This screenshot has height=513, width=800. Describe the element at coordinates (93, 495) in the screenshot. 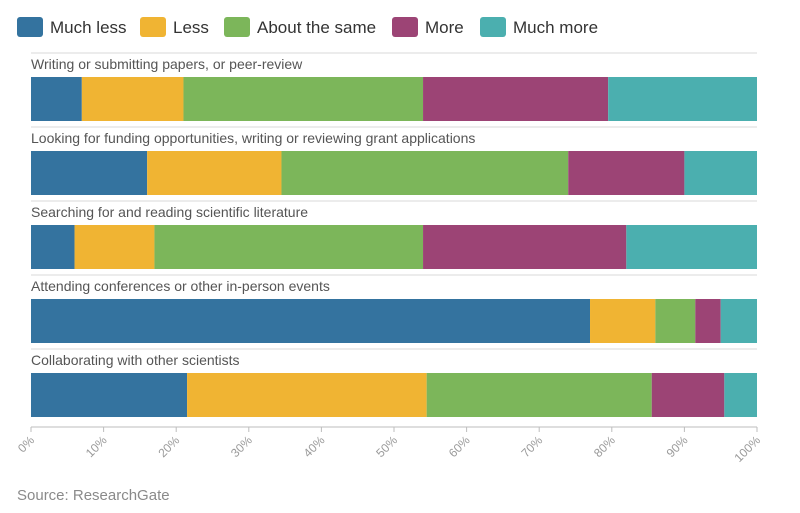

I see `source-note: Source: ResearchGate` at that location.